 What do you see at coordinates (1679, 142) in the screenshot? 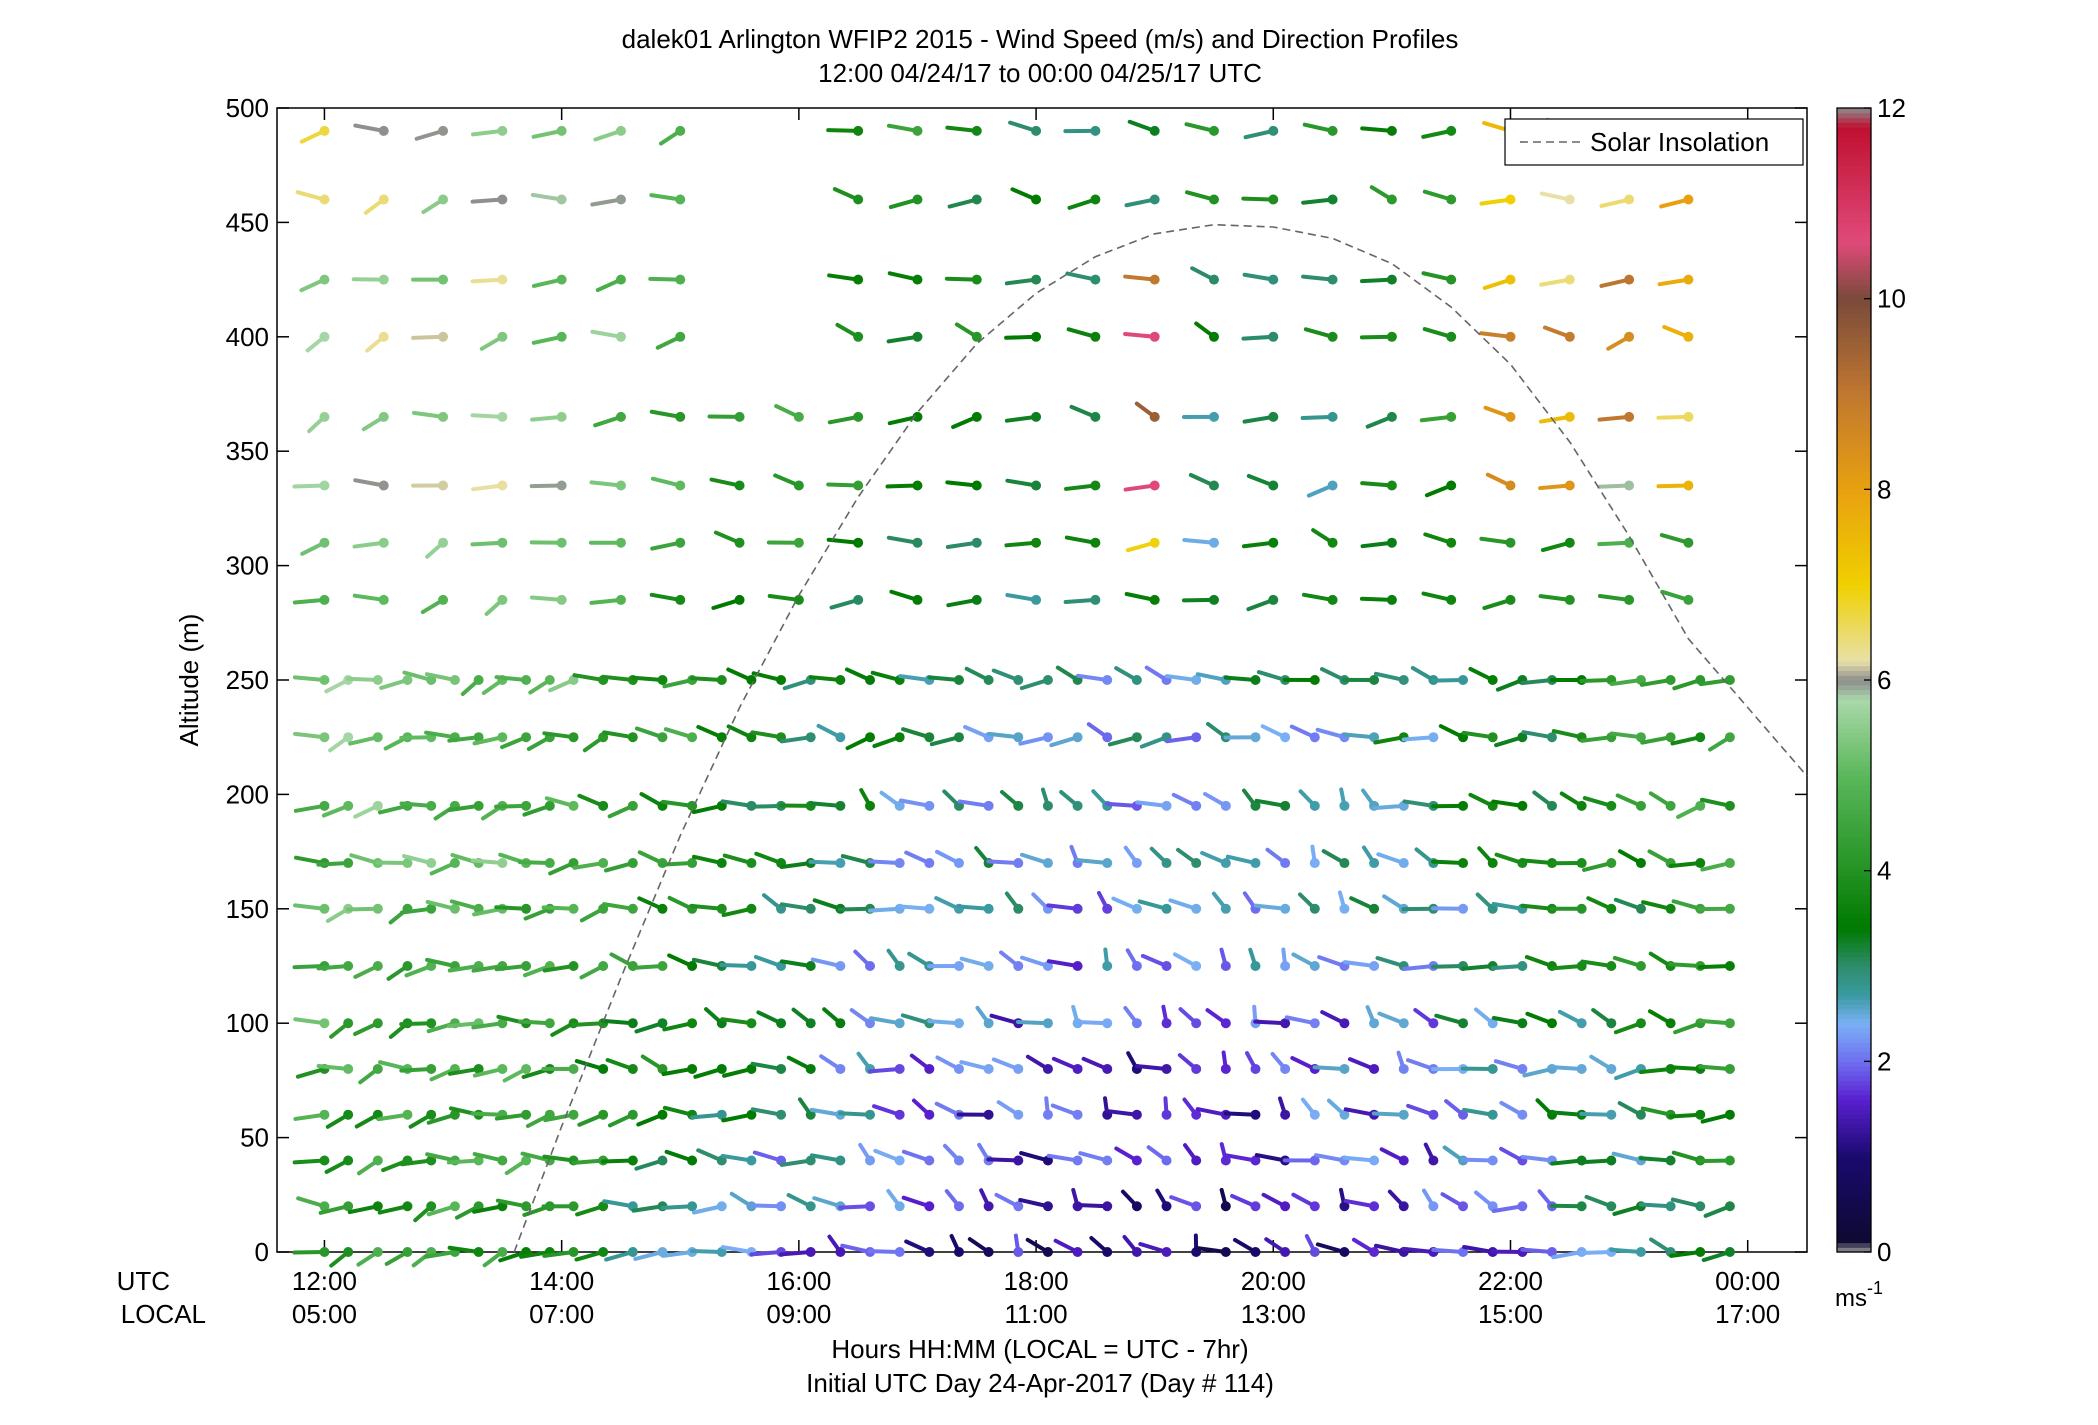
I see `legend-entry: Solar Insolation` at bounding box center [1679, 142].